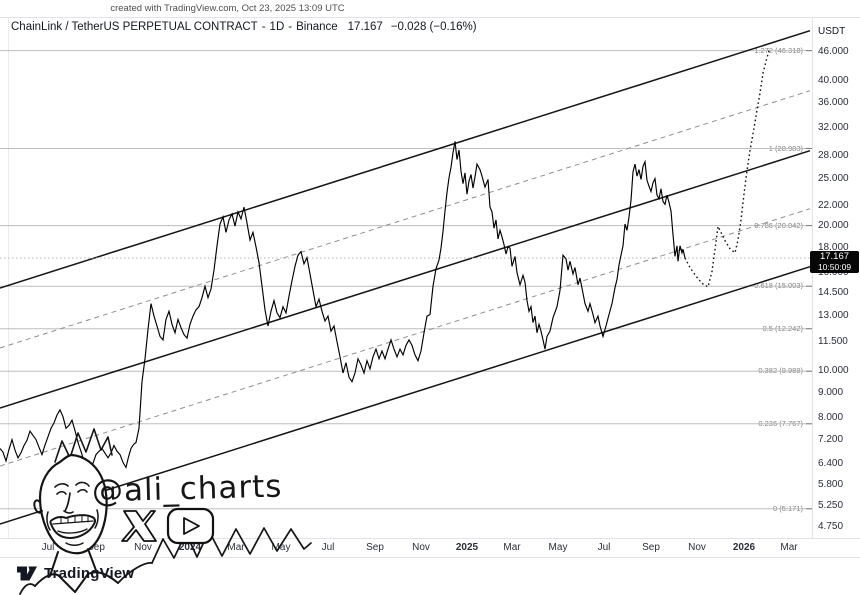 The width and height of the screenshot is (860, 595). I want to click on legend-change: −0.028, so click(408, 27).